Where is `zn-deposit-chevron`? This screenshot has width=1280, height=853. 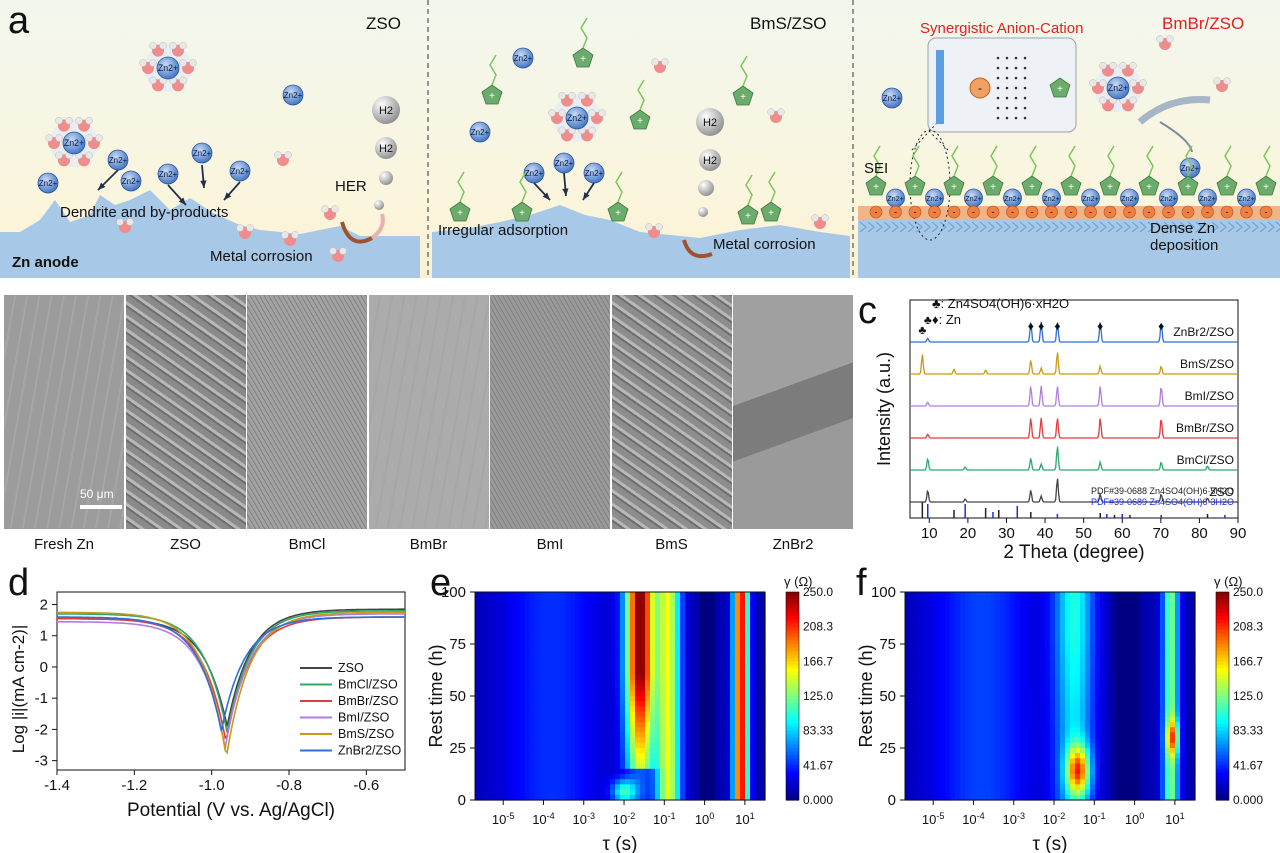 zn-deposit-chevron is located at coordinates (879, 227).